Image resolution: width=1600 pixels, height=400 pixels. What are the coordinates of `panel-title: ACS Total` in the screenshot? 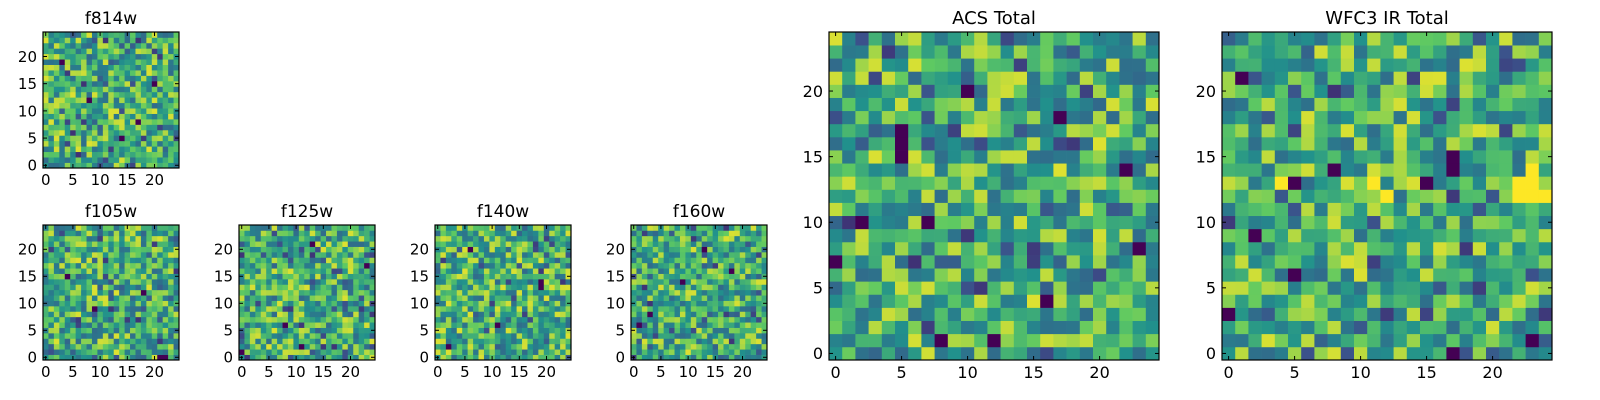 It's located at (994, 18).